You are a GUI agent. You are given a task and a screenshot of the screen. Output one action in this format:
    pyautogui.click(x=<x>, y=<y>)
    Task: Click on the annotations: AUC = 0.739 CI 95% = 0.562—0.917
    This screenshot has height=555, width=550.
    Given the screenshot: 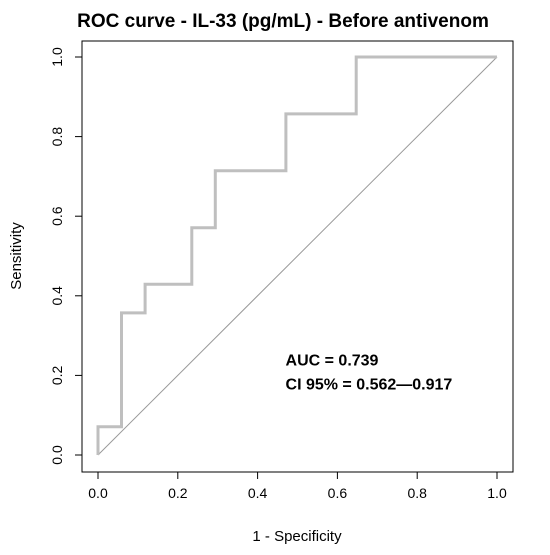 What is the action you would take?
    pyautogui.click(x=369, y=372)
    